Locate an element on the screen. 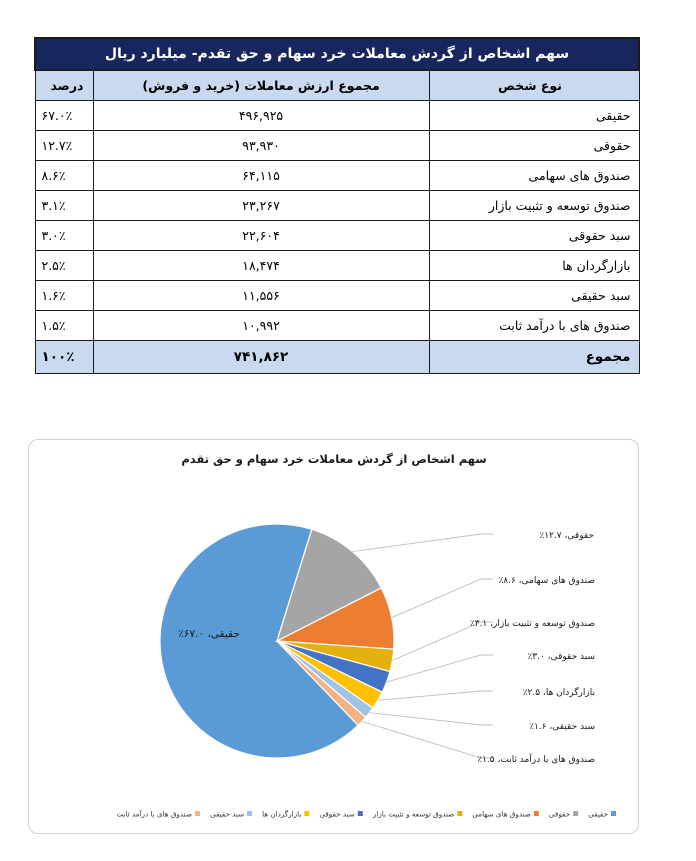  row-percent: ۱.۶٪ is located at coordinates (64, 295).